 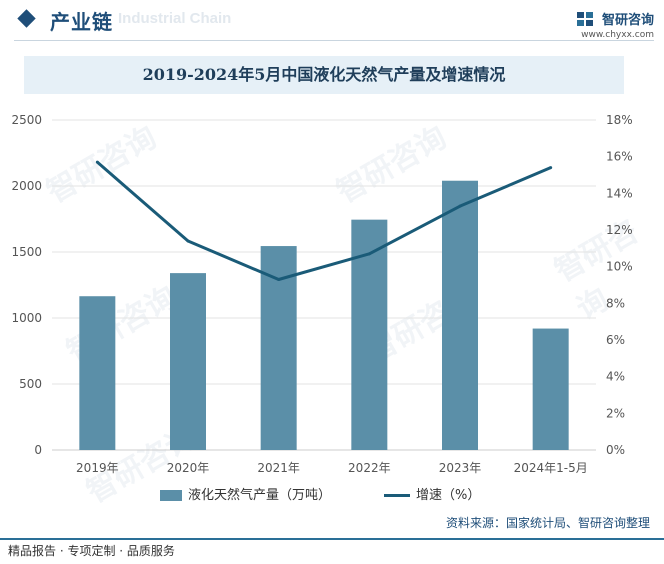 I want to click on growth-line, so click(x=324, y=221).